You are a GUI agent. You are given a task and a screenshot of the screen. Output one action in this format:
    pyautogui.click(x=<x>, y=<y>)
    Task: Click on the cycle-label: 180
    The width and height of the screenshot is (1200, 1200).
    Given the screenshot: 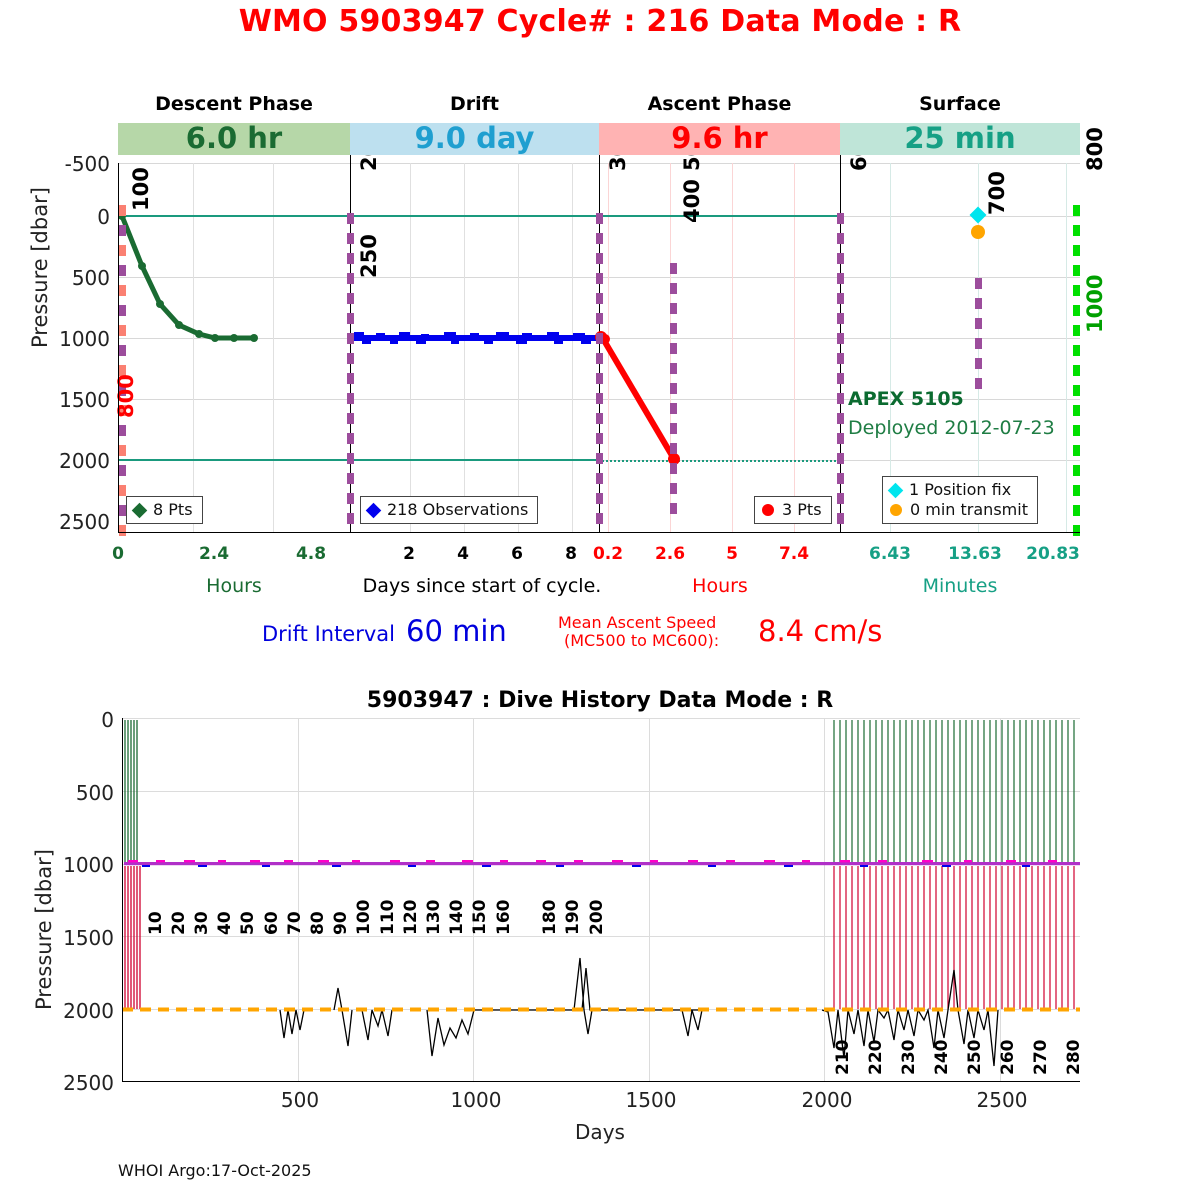 What is the action you would take?
    pyautogui.click(x=550, y=917)
    